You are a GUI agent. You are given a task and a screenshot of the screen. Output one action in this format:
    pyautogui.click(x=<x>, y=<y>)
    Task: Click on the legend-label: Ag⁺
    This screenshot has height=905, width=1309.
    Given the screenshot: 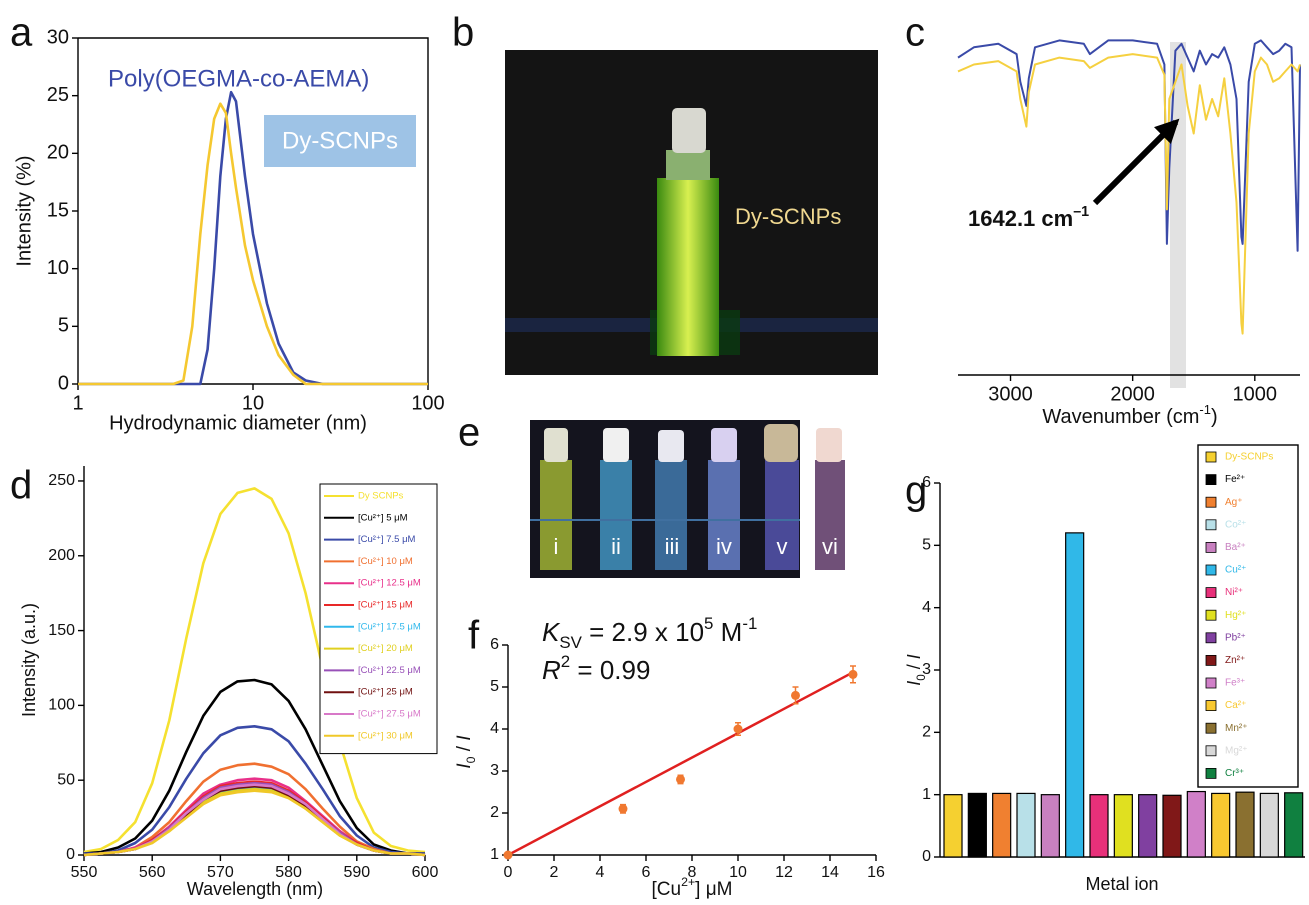 What is the action you would take?
    pyautogui.click(x=1234, y=502)
    